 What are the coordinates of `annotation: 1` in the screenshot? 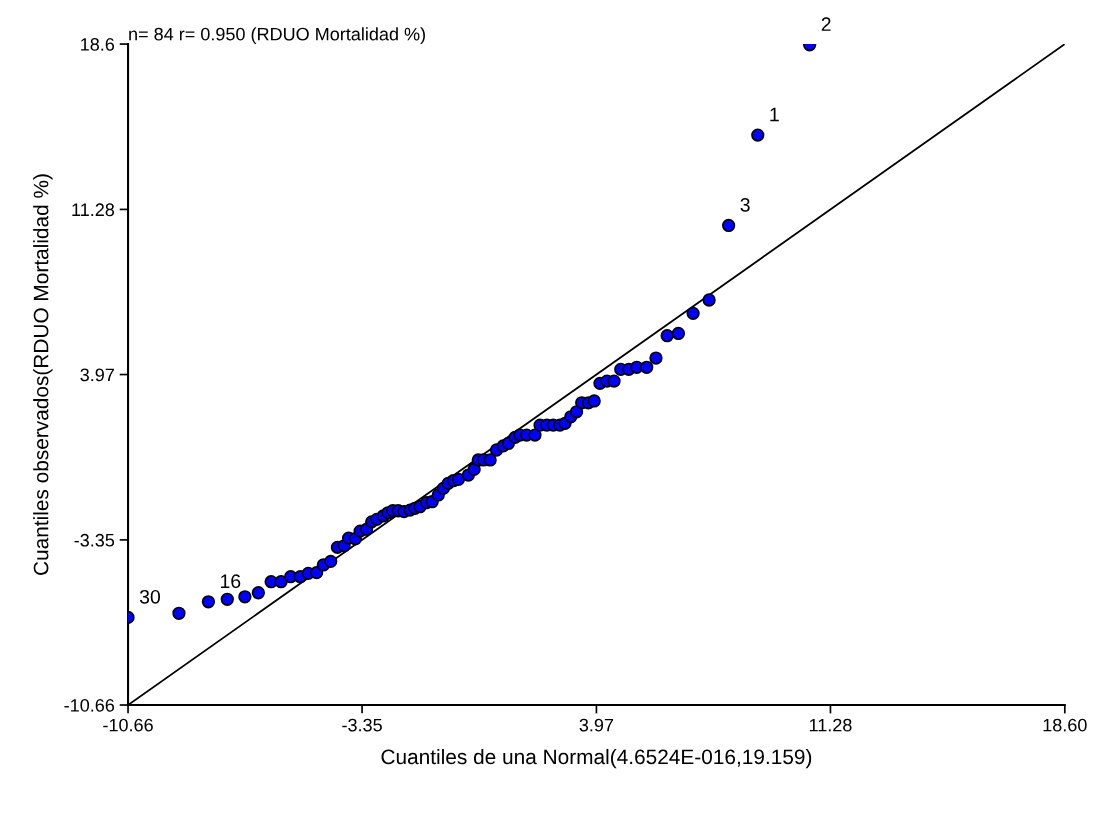 It's located at (774, 114).